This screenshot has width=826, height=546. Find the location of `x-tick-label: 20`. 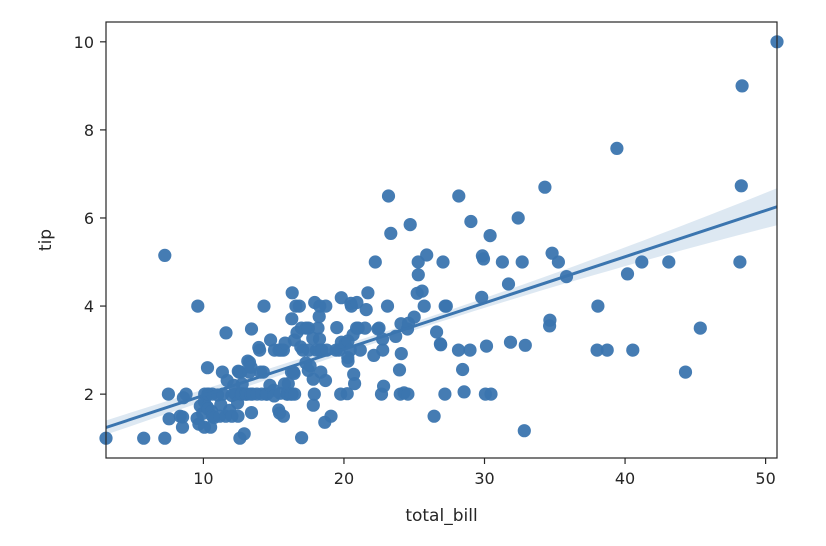

x-tick-label: 20 is located at coordinates (344, 478).